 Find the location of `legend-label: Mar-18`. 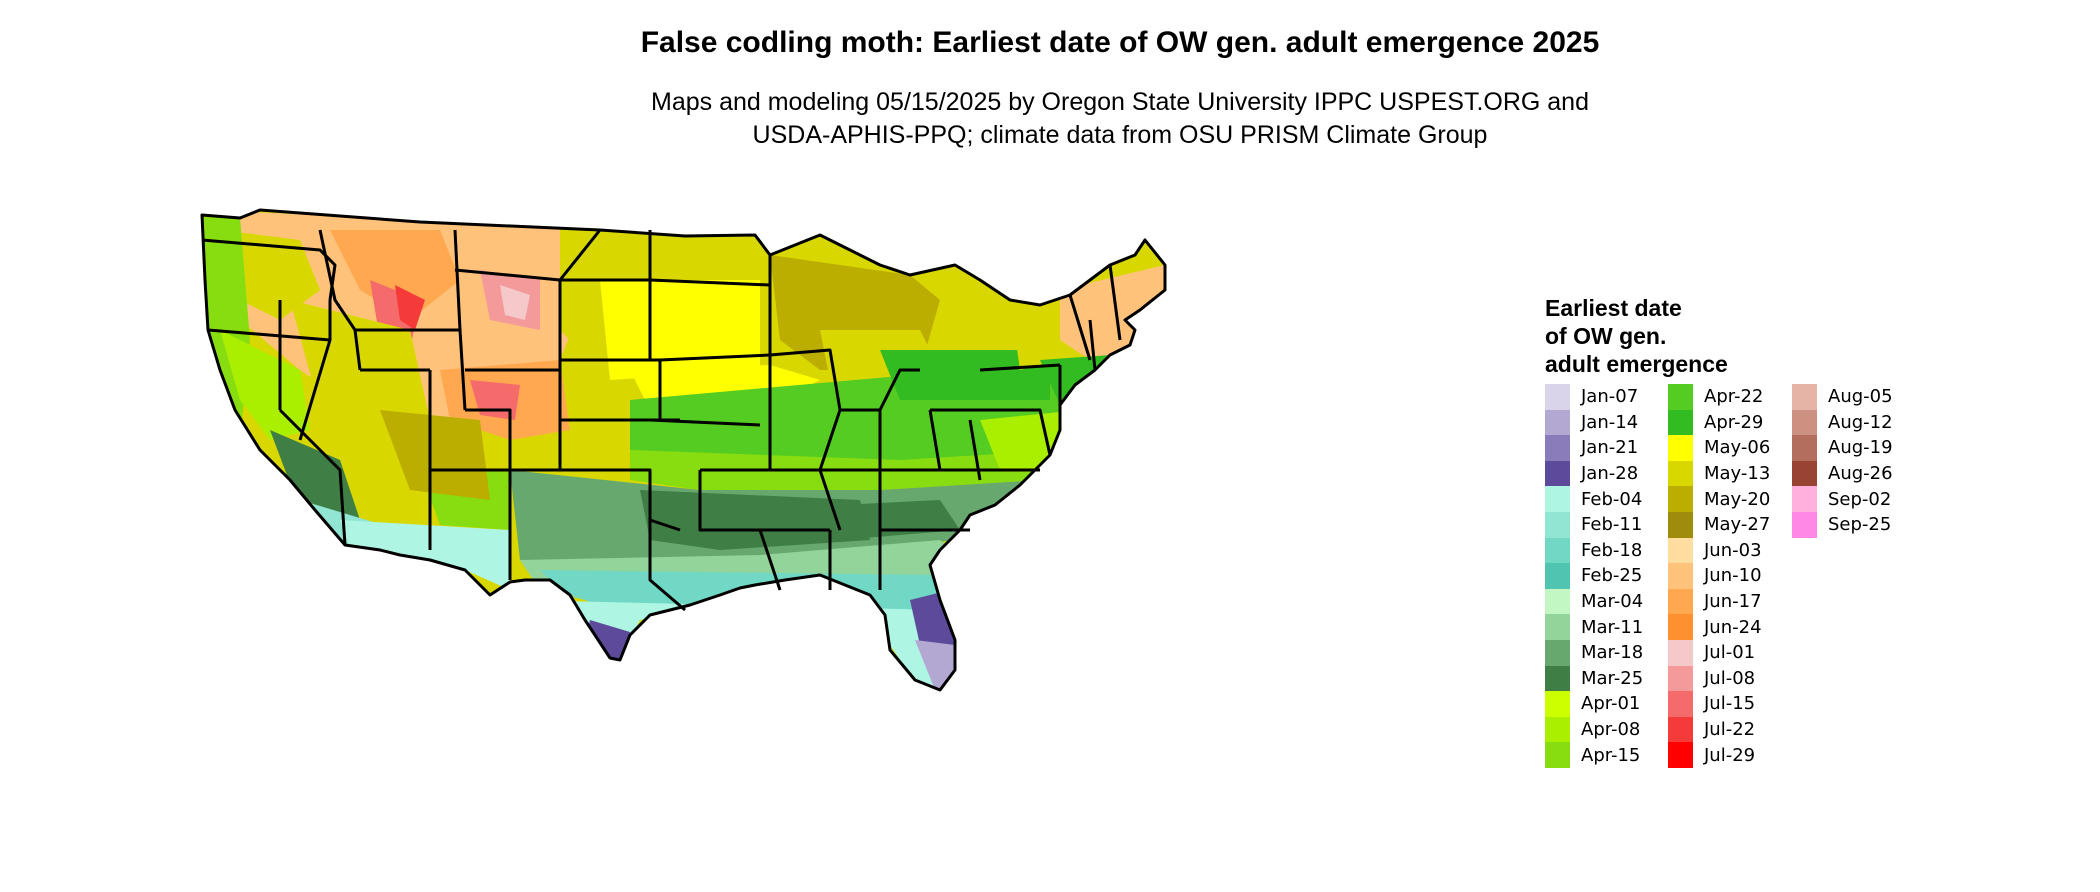

legend-label: Mar-18 is located at coordinates (1612, 653).